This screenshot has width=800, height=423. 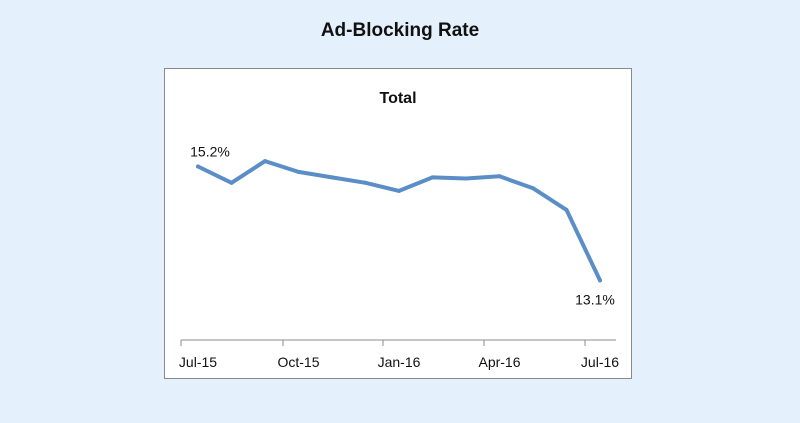 I want to click on data-label: 15.2%, so click(x=210, y=152).